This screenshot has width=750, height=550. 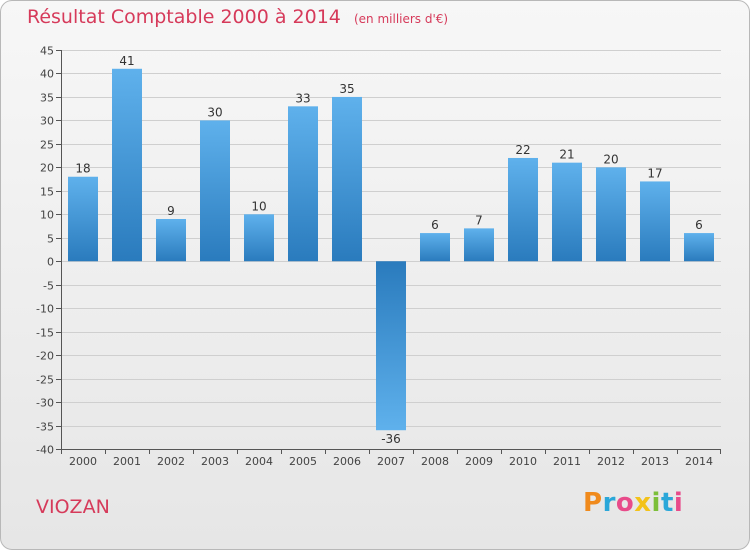 What do you see at coordinates (611, 461) in the screenshot?
I see `x-tick-label-2012: 2012` at bounding box center [611, 461].